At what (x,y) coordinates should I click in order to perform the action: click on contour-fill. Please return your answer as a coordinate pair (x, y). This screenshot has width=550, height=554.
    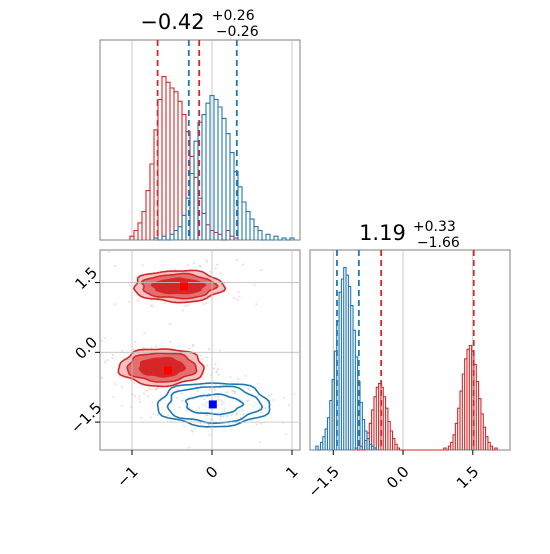
    Looking at the image, I should click on (162, 367).